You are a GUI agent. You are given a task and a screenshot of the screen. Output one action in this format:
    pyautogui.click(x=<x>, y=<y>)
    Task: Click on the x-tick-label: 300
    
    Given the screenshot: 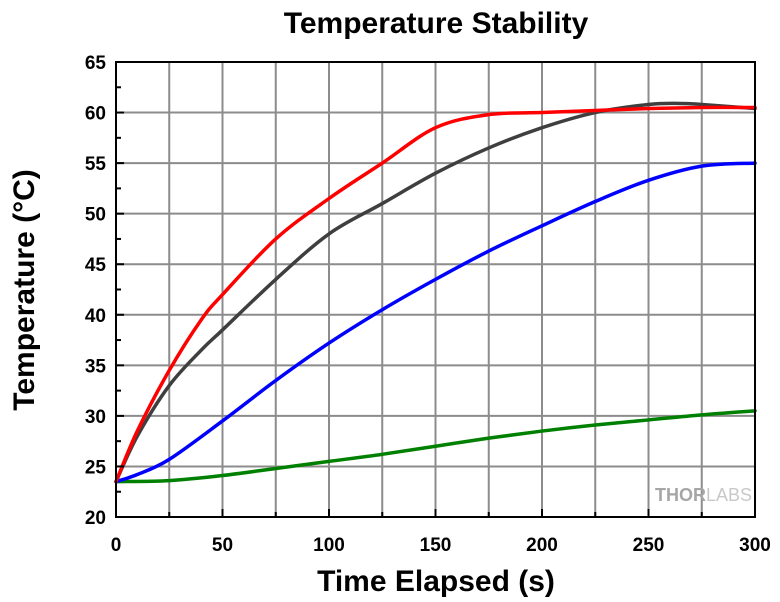 What is the action you would take?
    pyautogui.click(x=755, y=545)
    